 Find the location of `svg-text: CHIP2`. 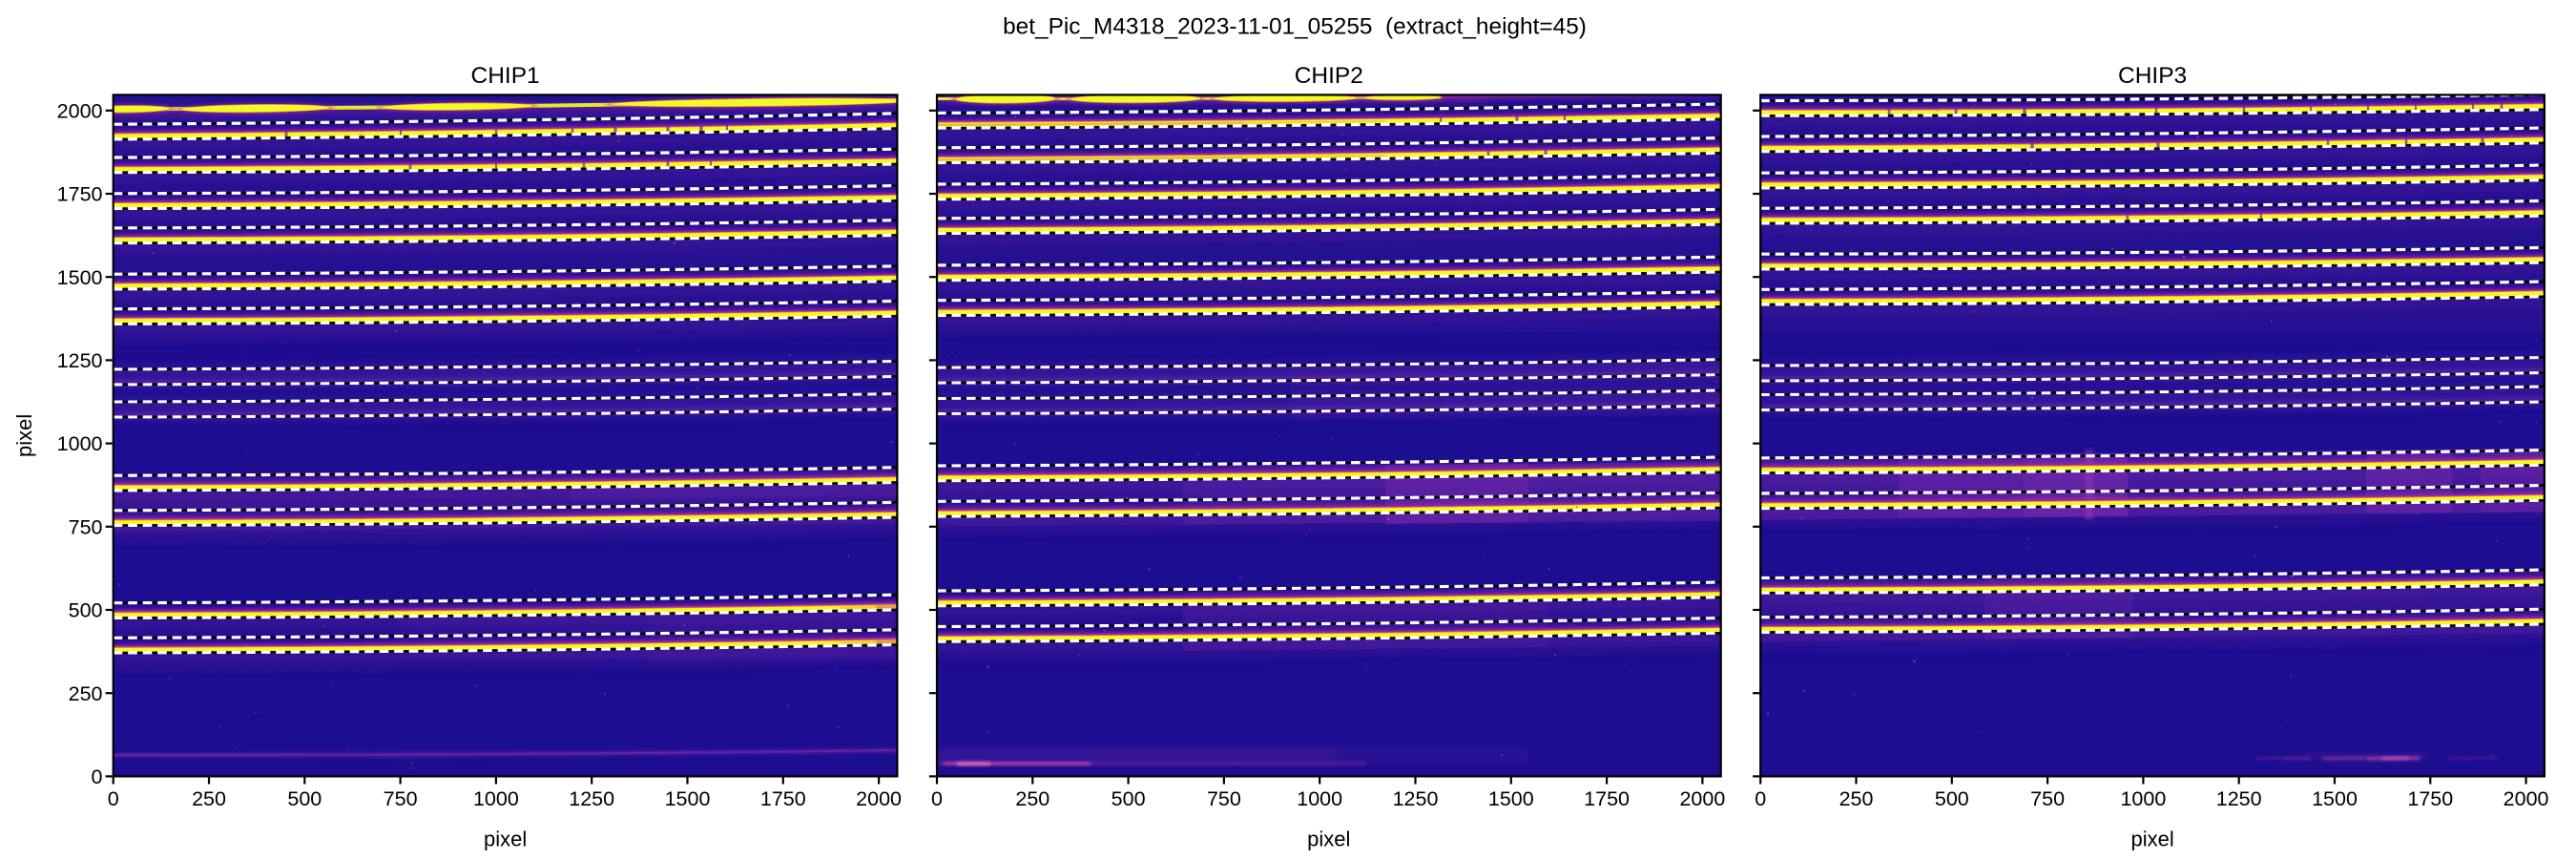

svg-text: CHIP2 is located at coordinates (1329, 76).